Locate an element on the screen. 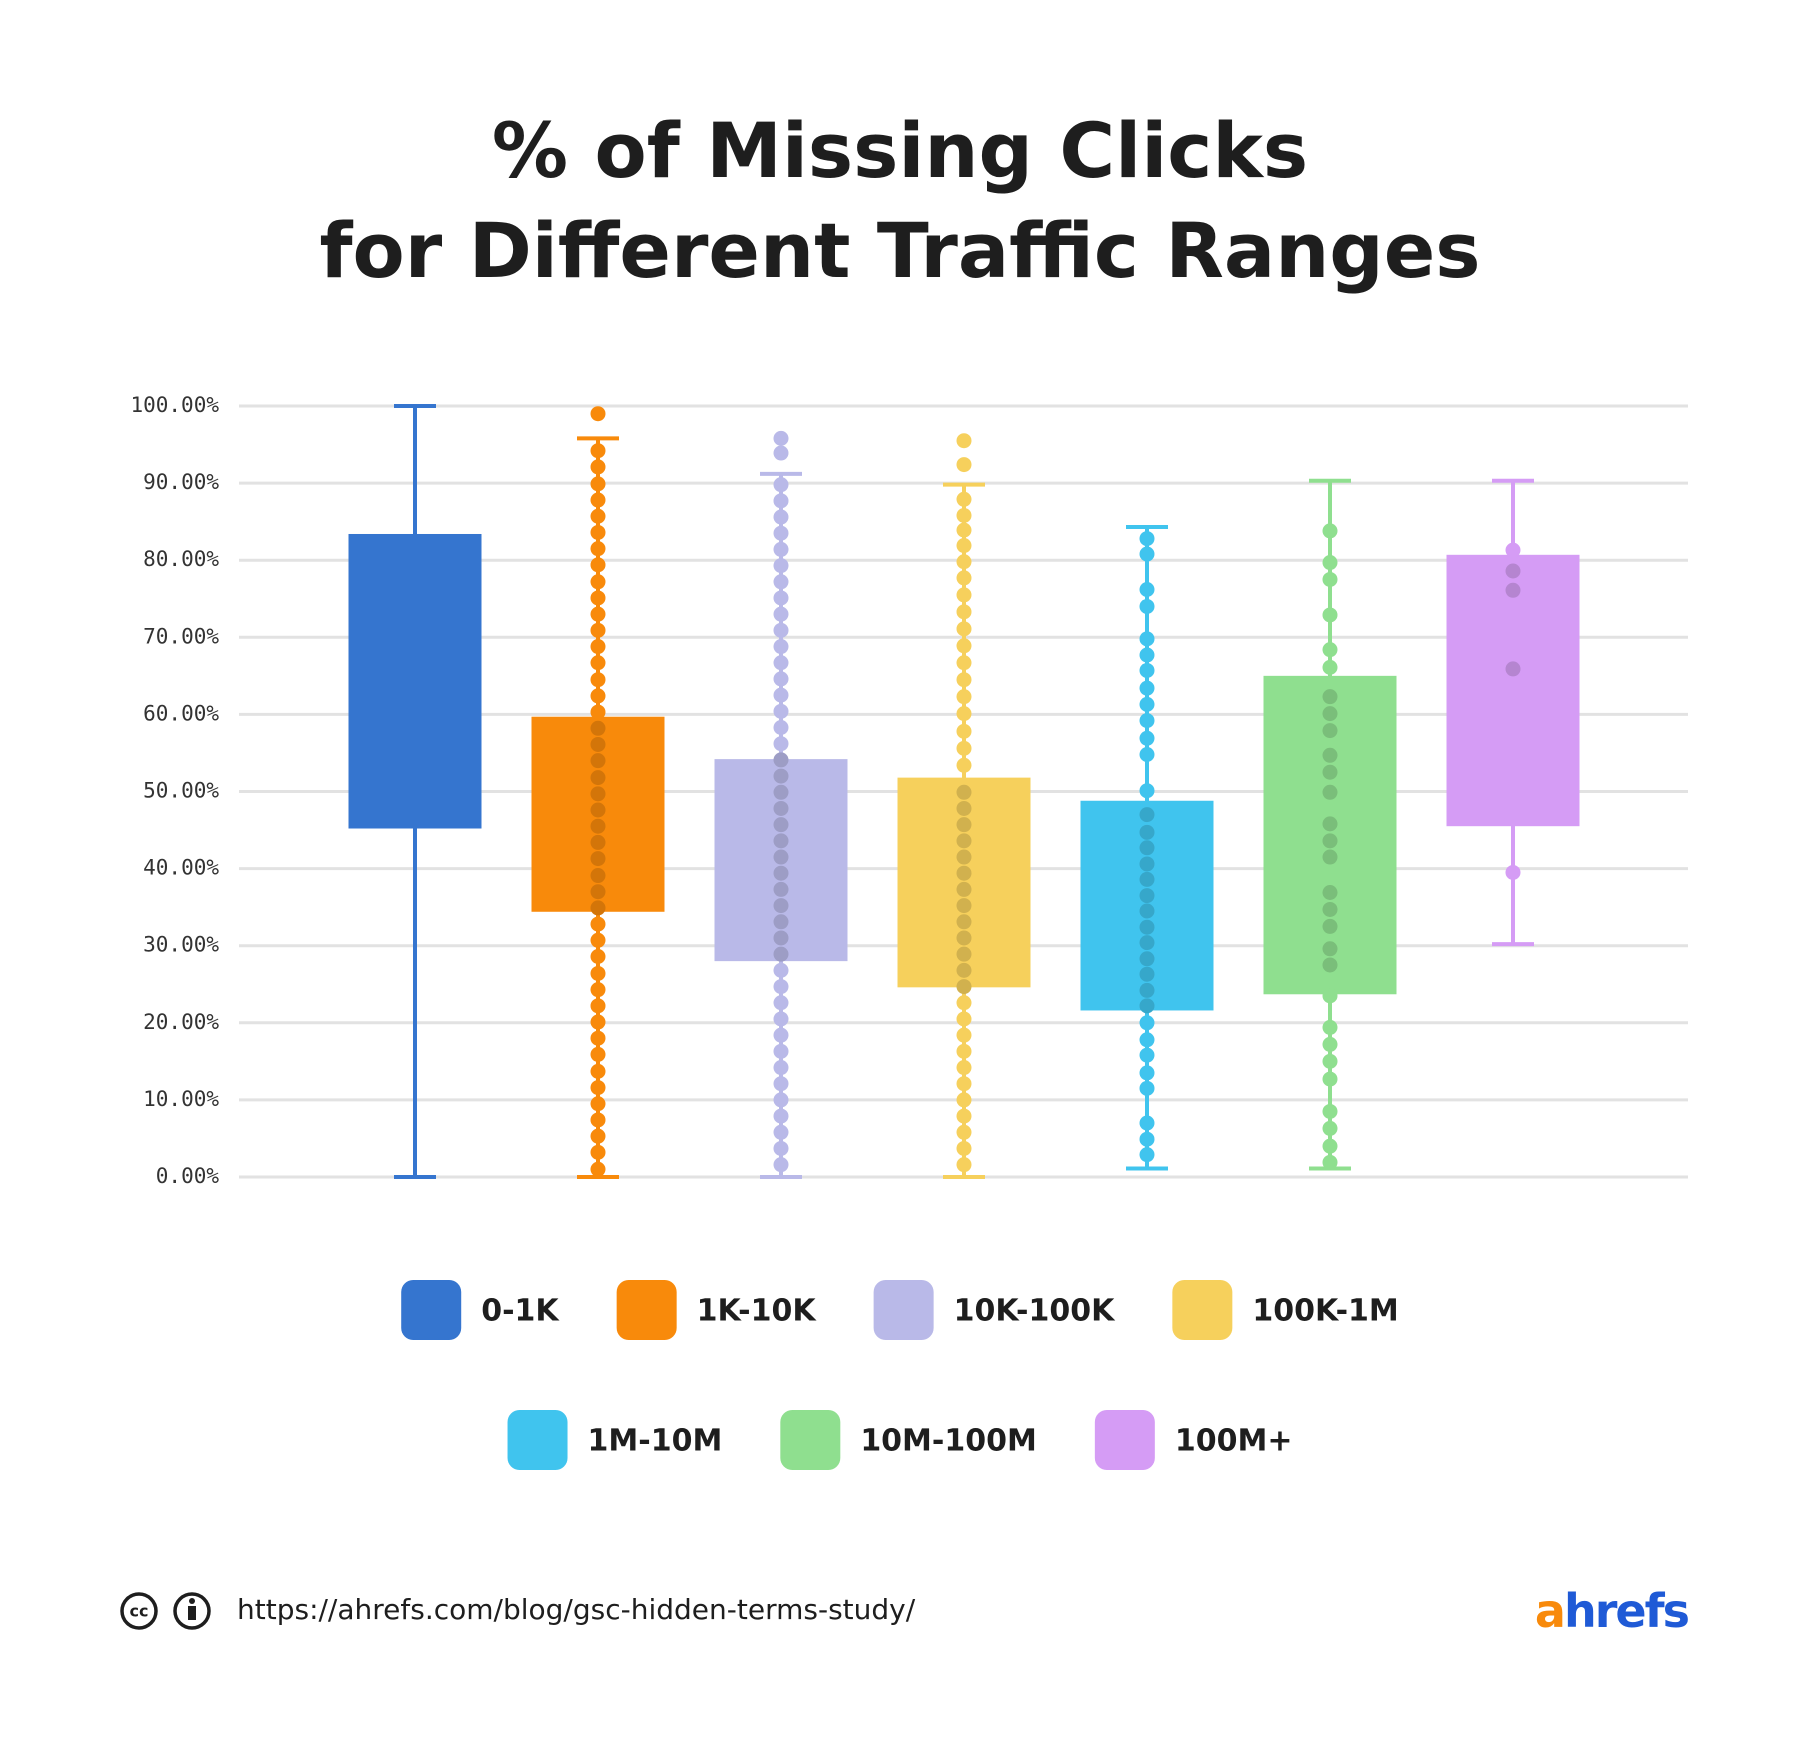 The image size is (1800, 1741). box is located at coordinates (415, 681).